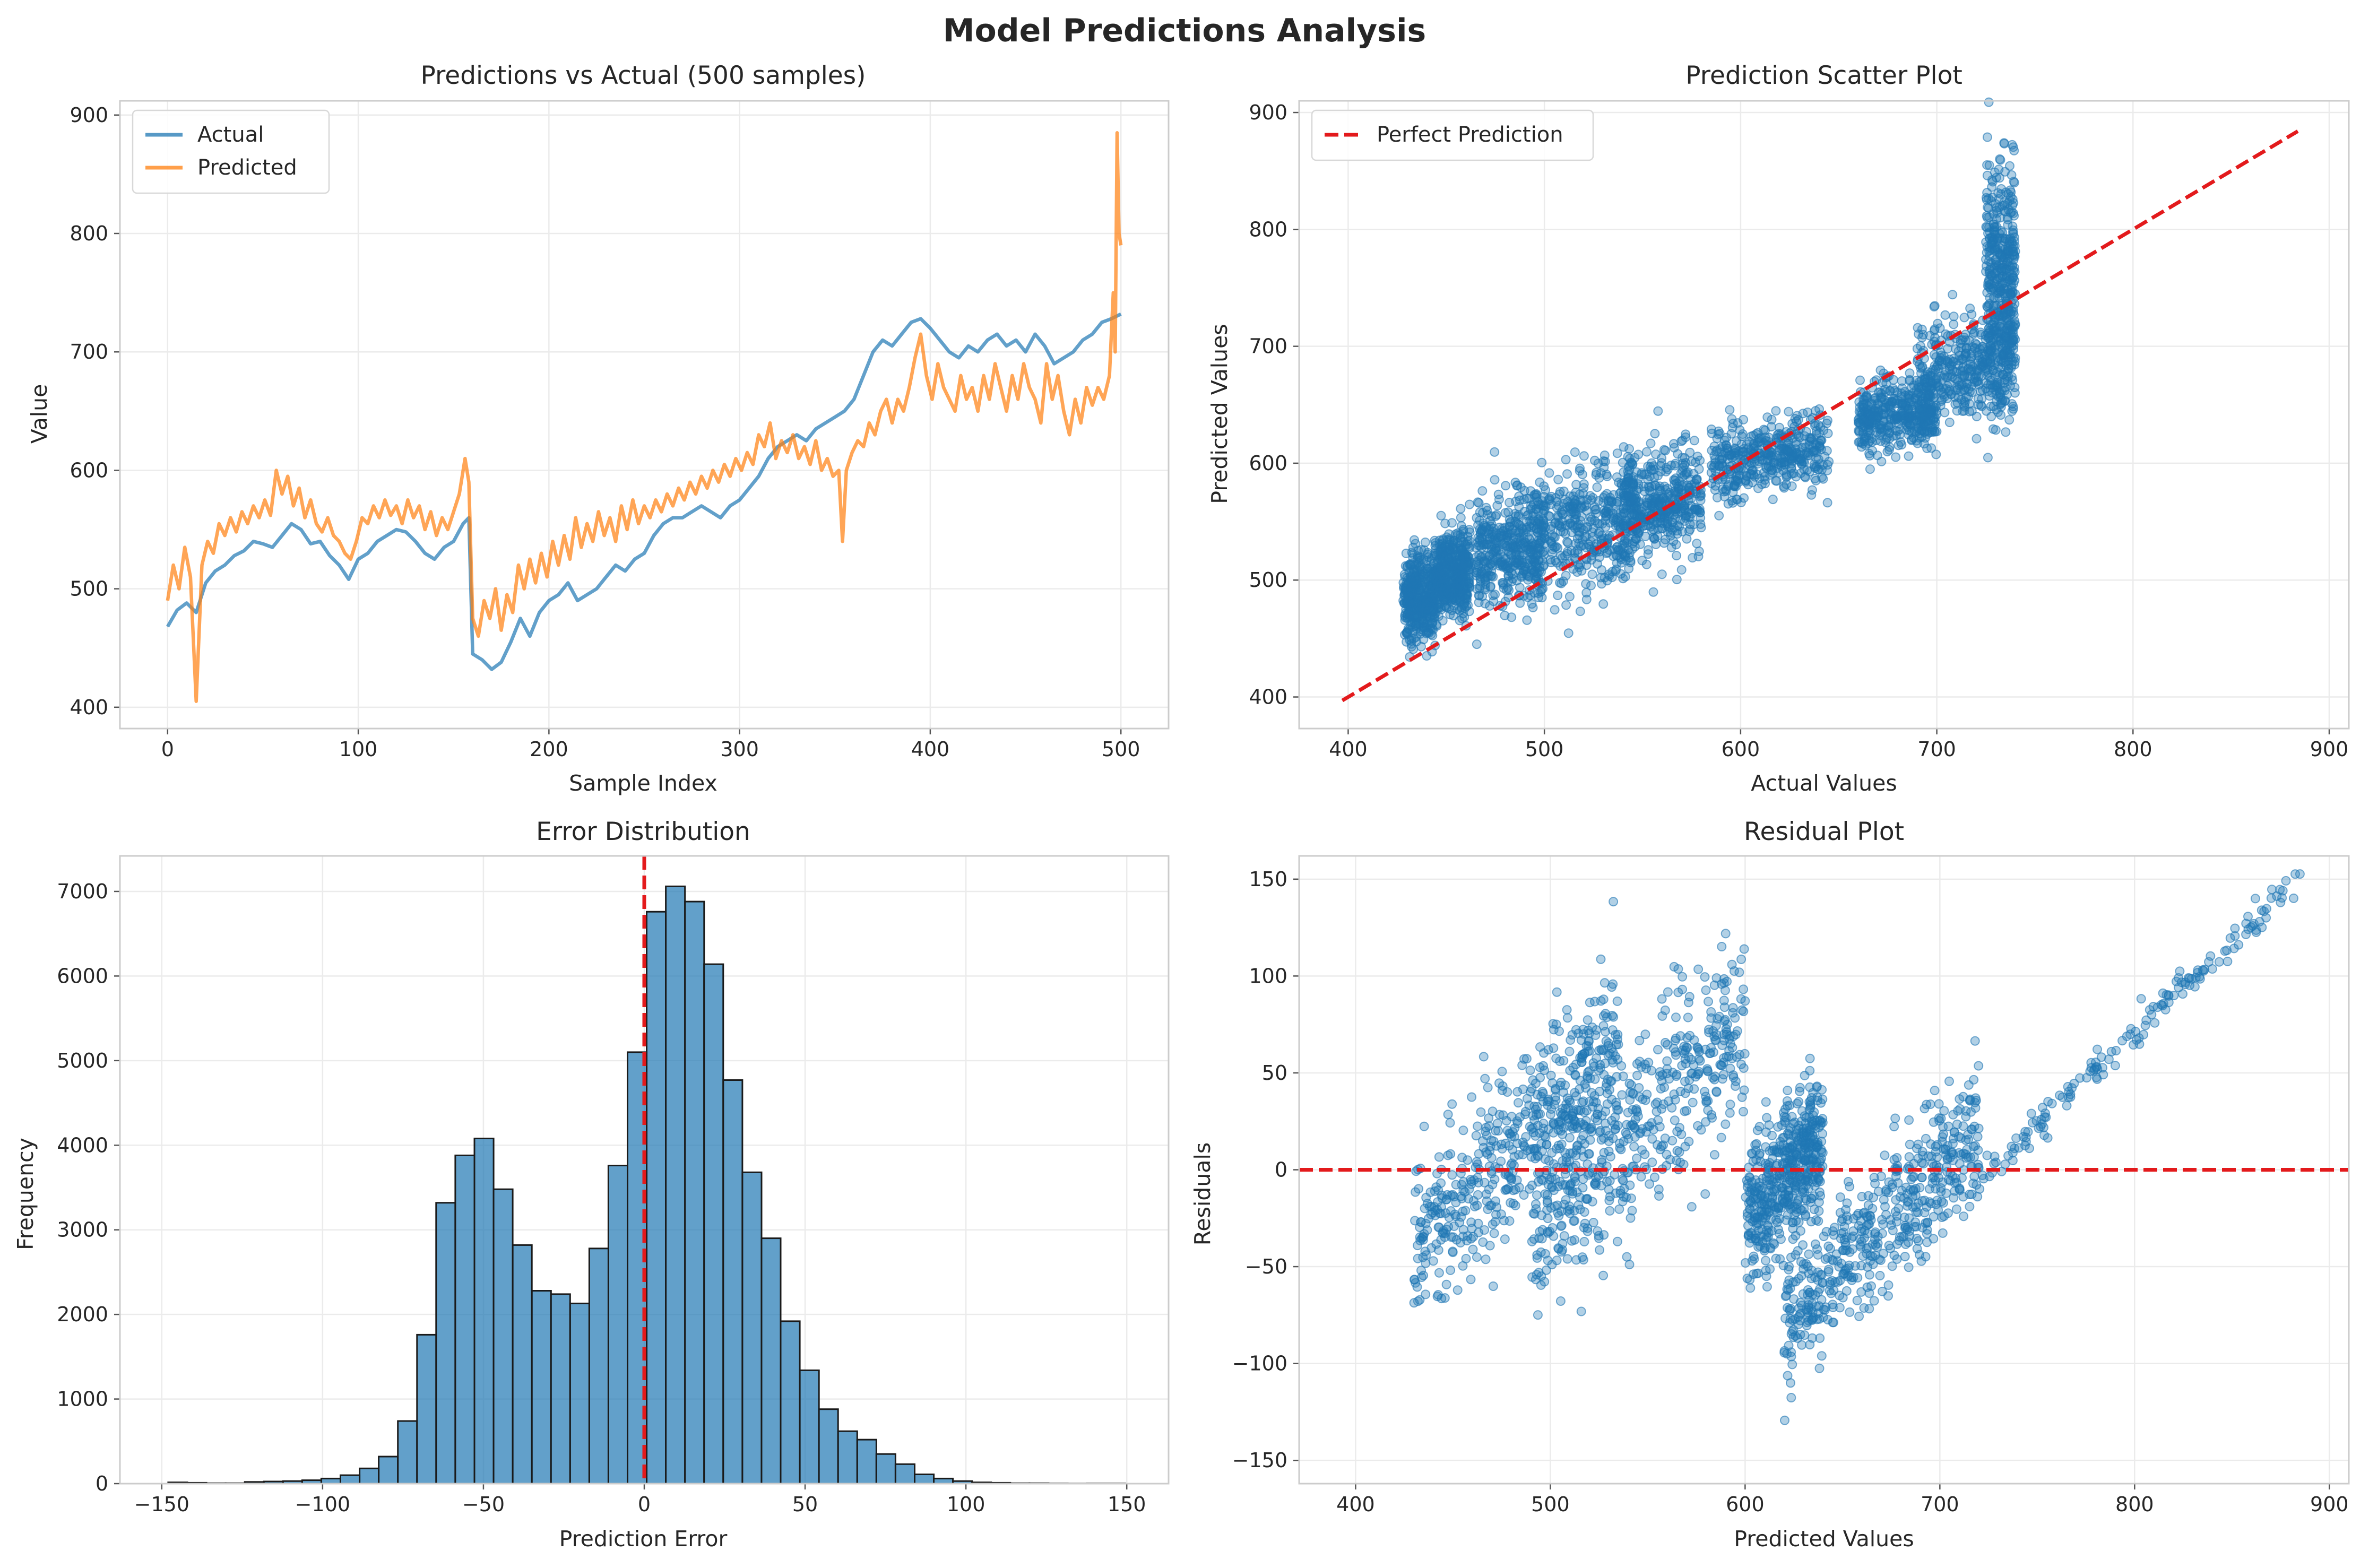 Image resolution: width=2369 pixels, height=1568 pixels. What do you see at coordinates (1355, 1504) in the screenshot?
I see `residual-xtick-label: 400` at bounding box center [1355, 1504].